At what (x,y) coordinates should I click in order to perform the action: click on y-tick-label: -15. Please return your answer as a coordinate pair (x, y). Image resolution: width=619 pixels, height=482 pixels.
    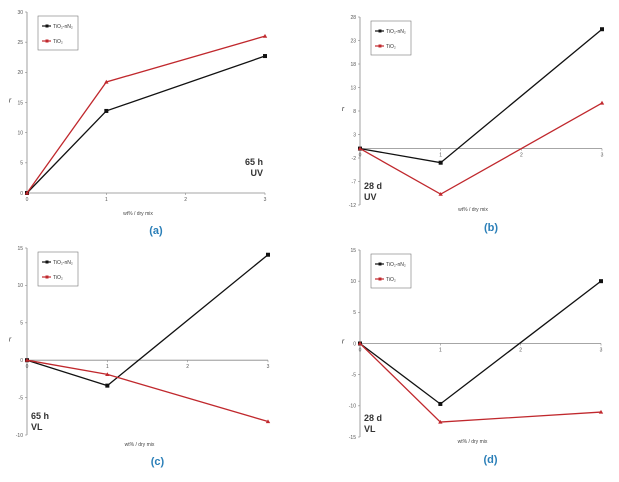
    Looking at the image, I should click on (352, 438).